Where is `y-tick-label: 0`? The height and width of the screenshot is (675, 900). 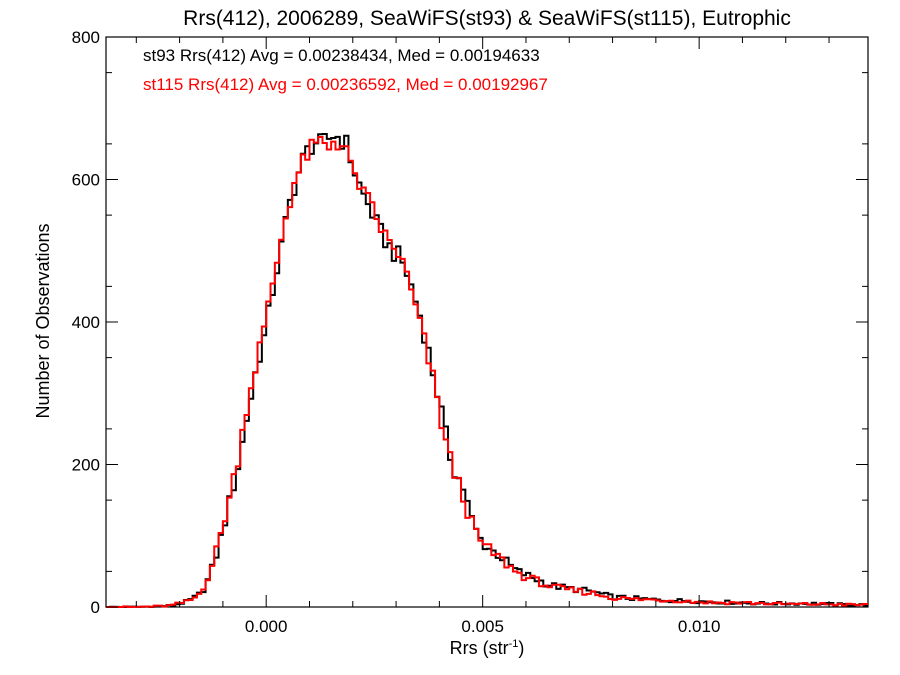
y-tick-label: 0 is located at coordinates (95, 607).